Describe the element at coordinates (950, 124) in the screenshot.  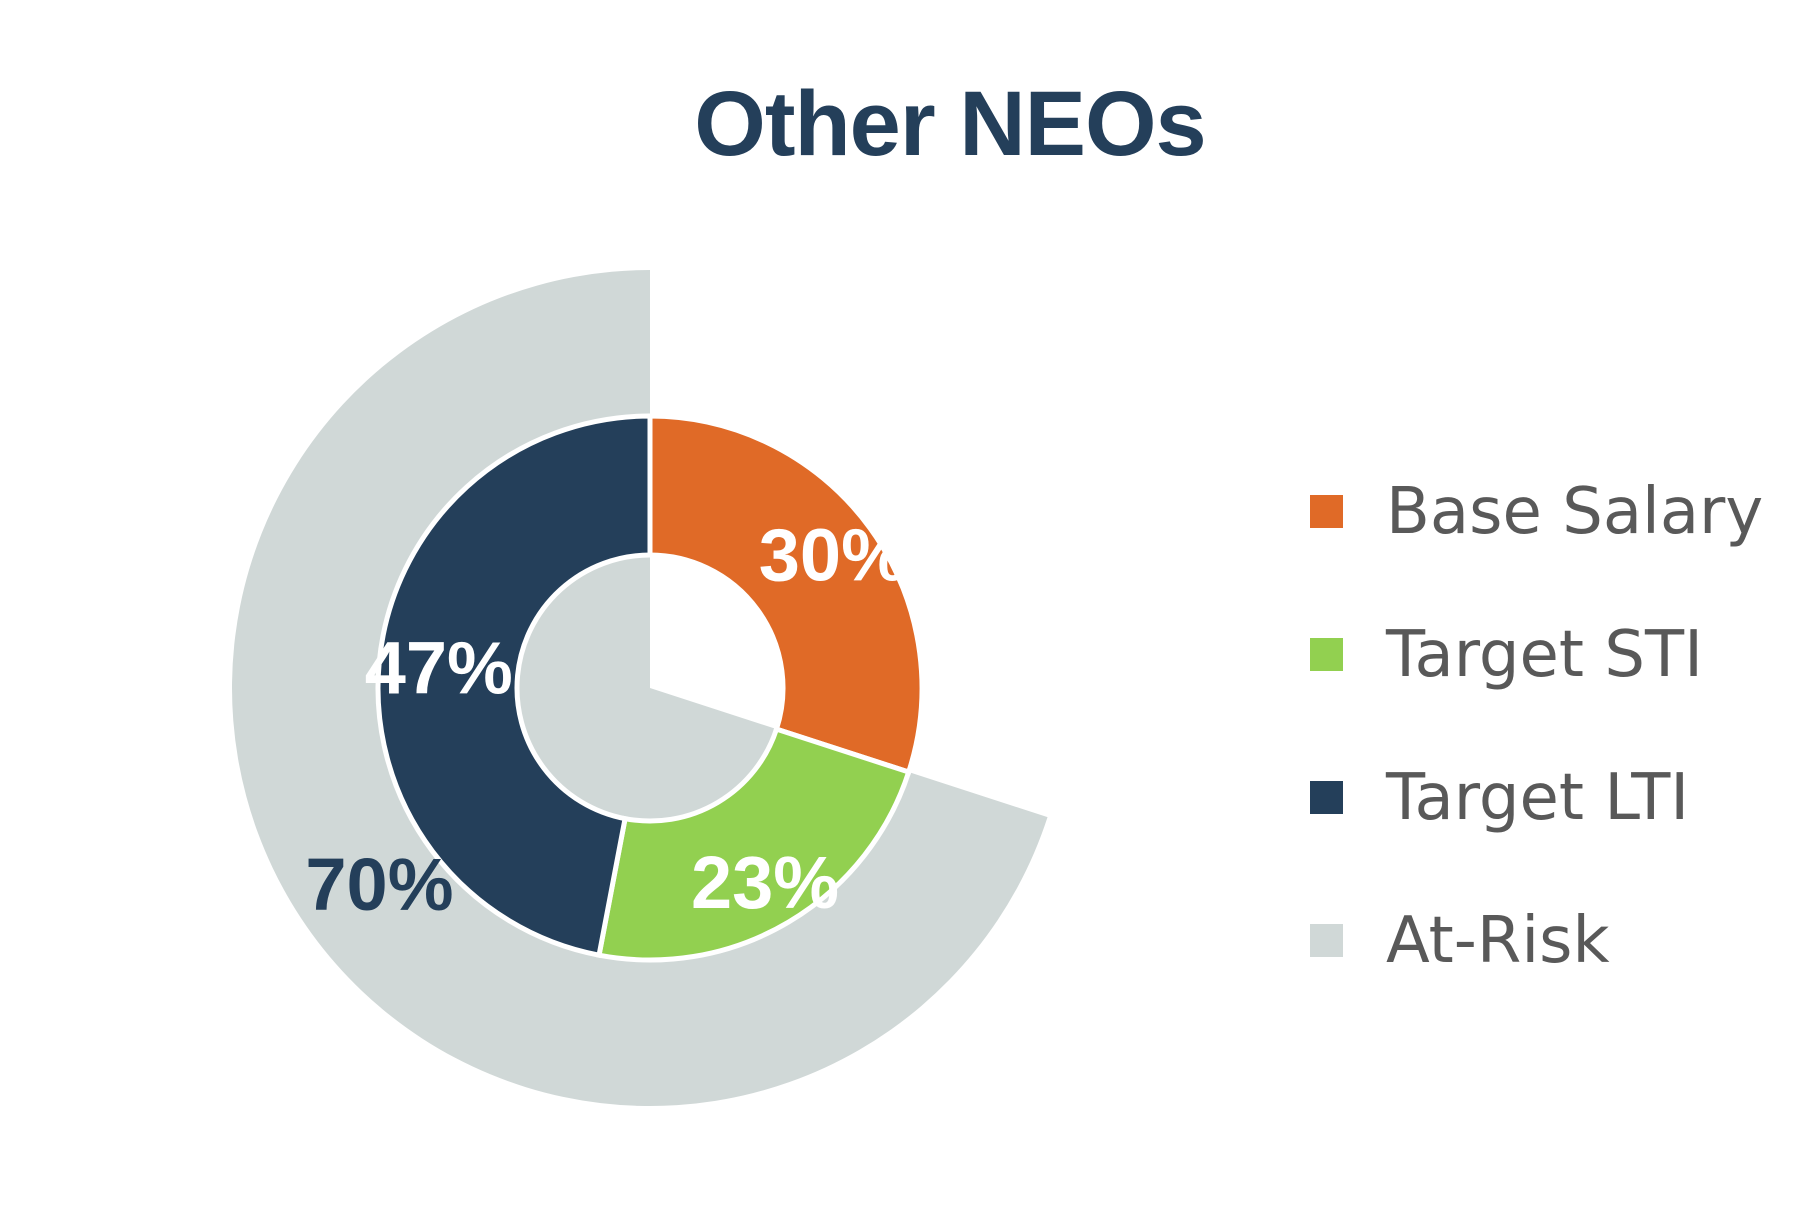
I see `chart-title: Other NEOs` at that location.